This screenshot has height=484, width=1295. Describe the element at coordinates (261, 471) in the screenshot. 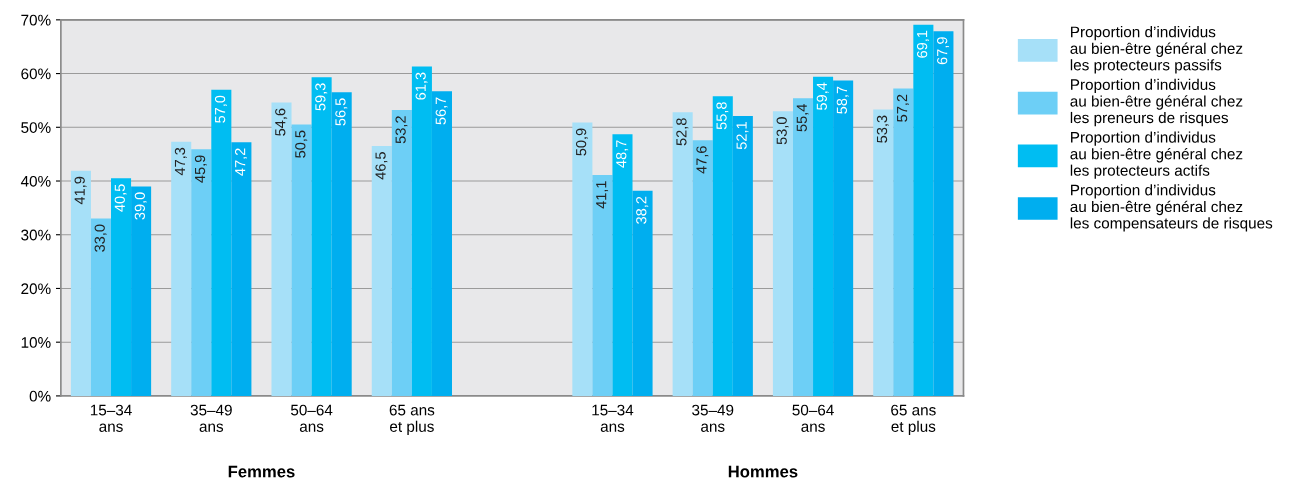

I see `text: Femmes` at that location.